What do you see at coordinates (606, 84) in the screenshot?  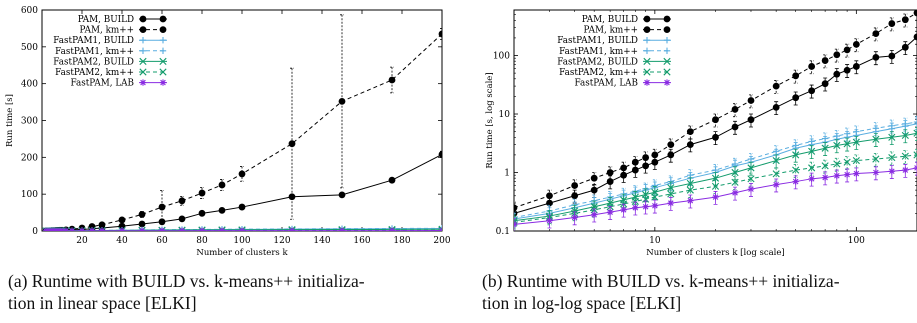 I see `legend-label: FastPAM, LAB` at bounding box center [606, 84].